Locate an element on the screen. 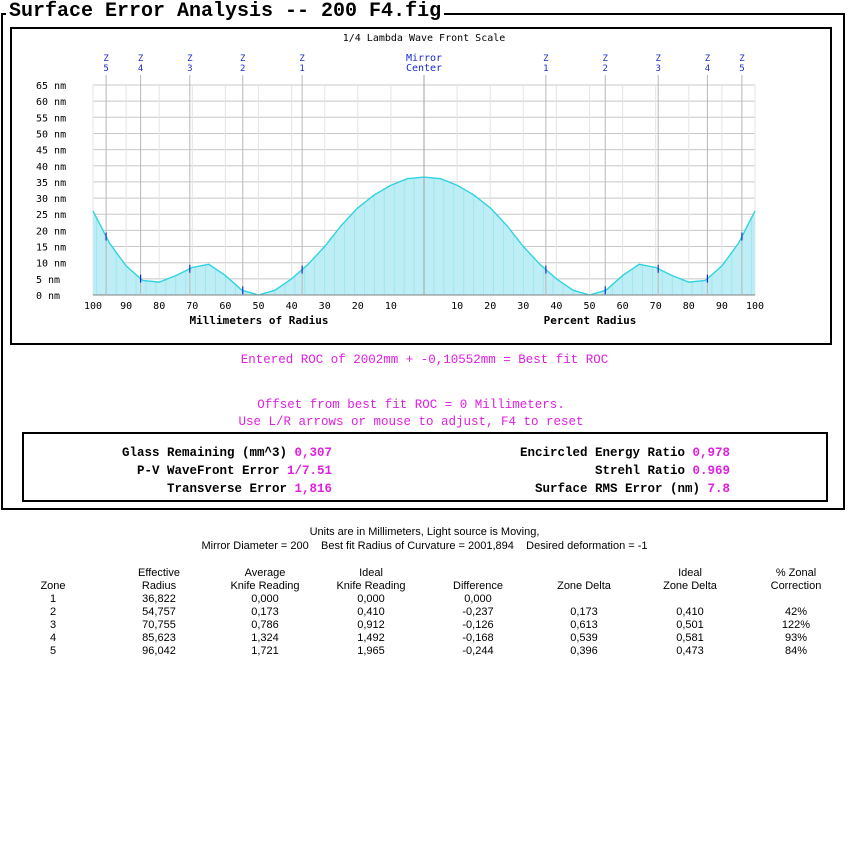 The image size is (849, 844). zone-label: 3 is located at coordinates (189, 69).